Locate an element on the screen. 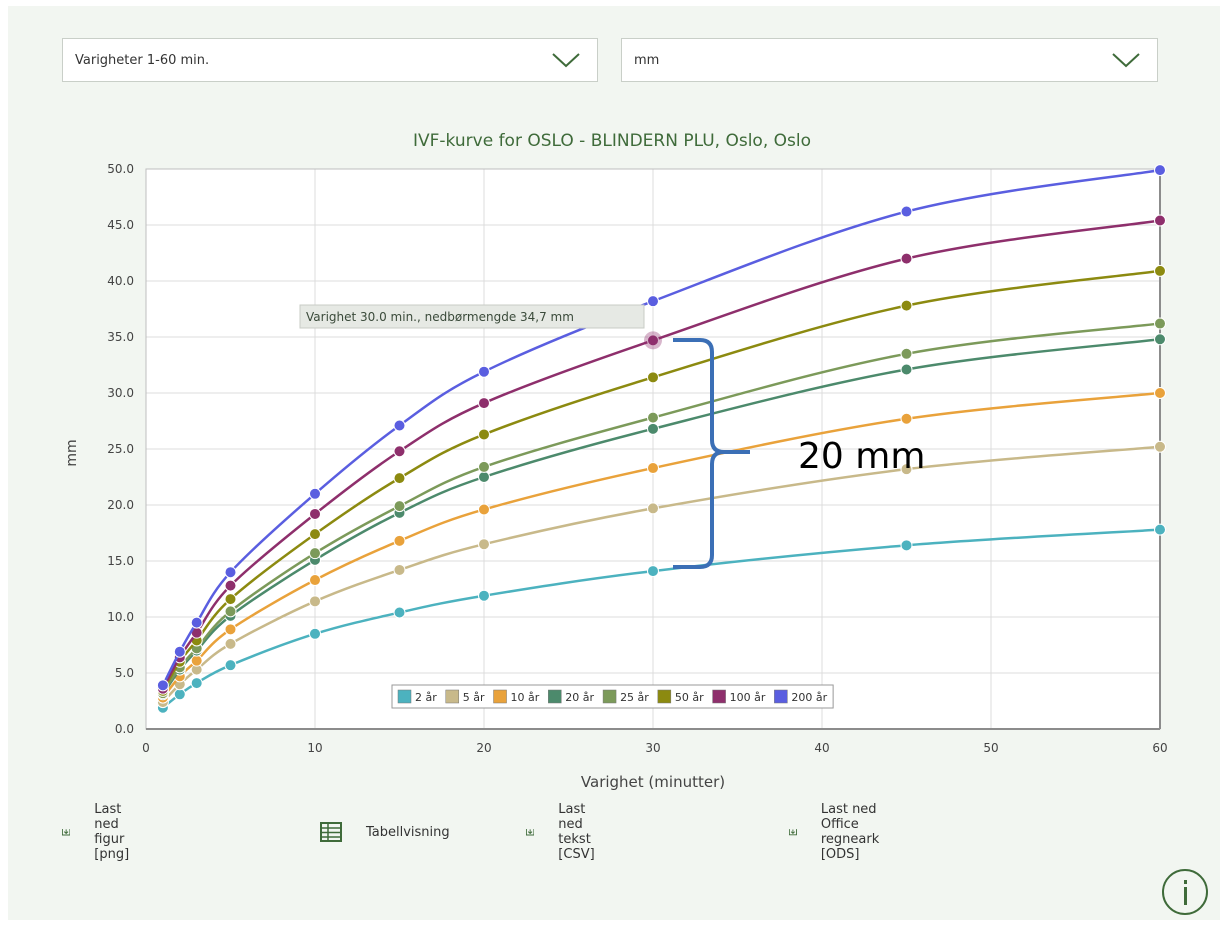  legend-label: 20 år is located at coordinates (579, 697).